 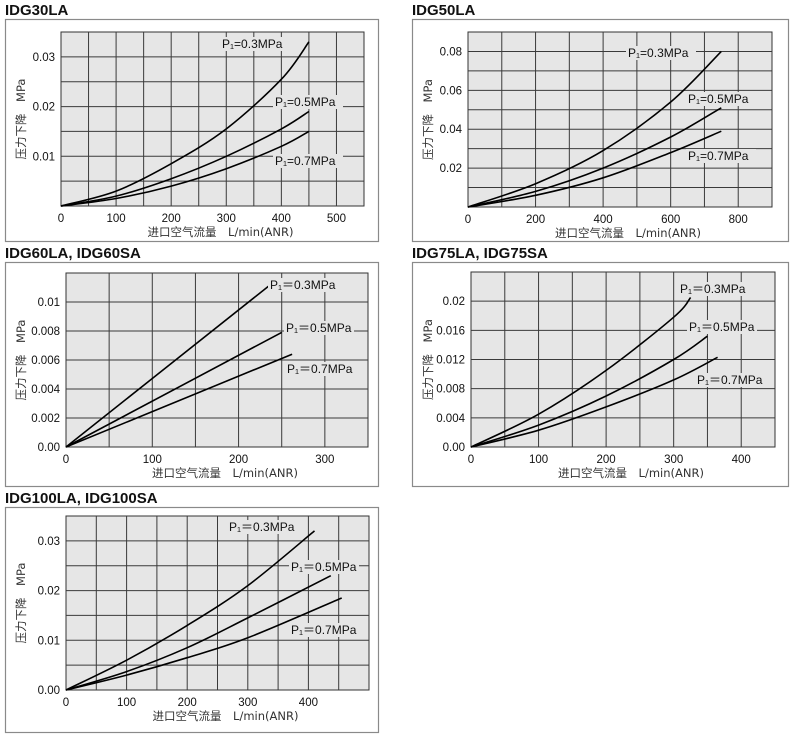 I want to click on chart-title: IDG75LA, IDG75SA, so click(x=480, y=253).